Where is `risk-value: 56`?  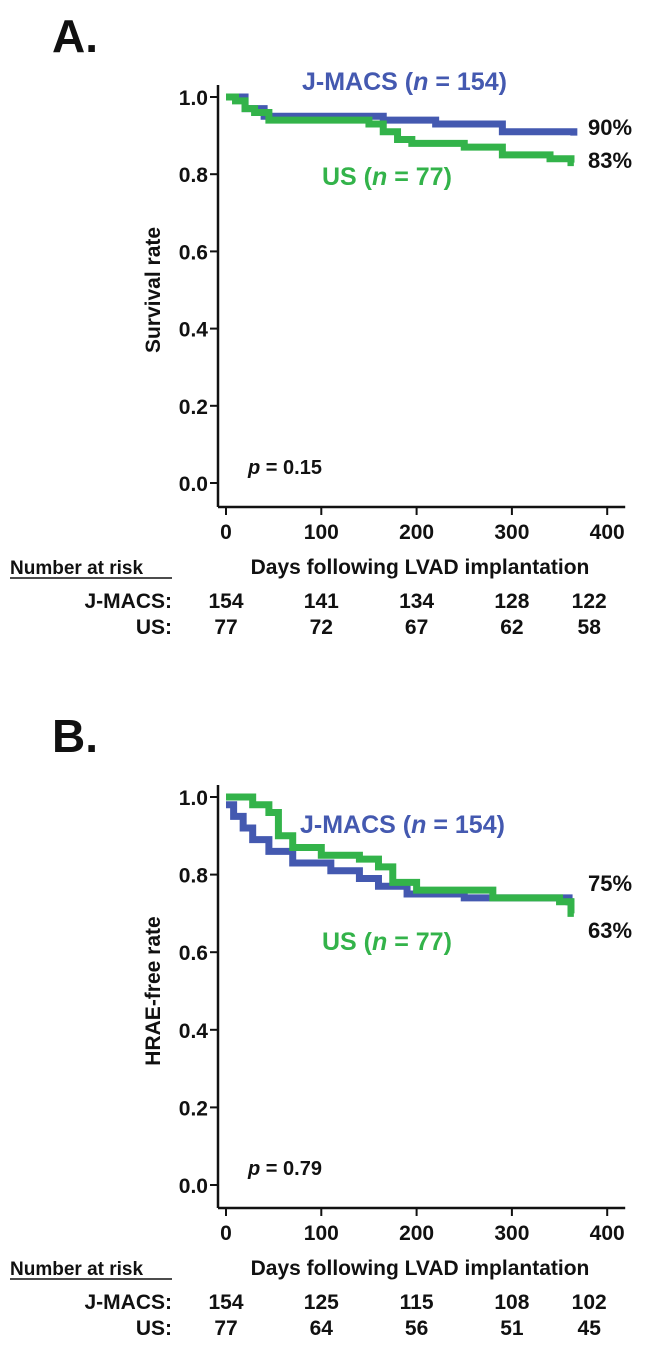 risk-value: 56 is located at coordinates (416, 1328).